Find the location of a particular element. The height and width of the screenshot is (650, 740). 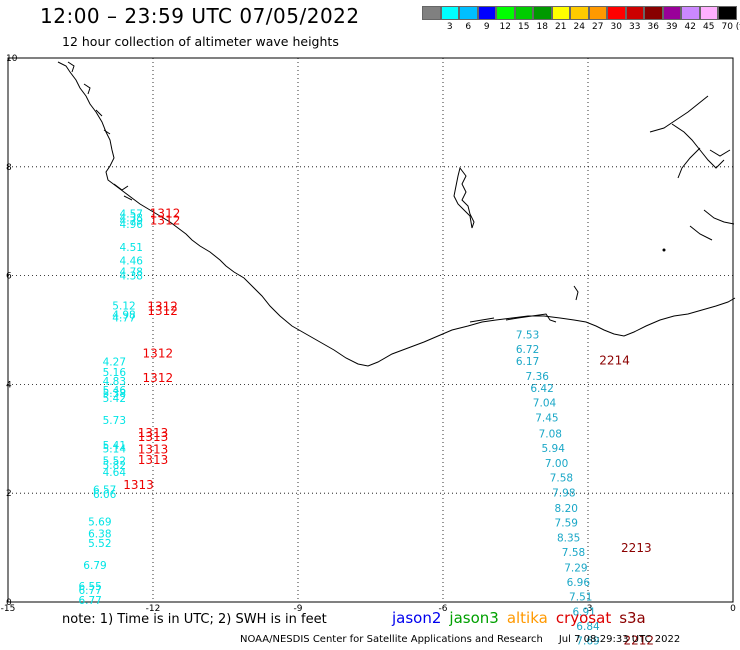

legend-item-cryosat: cryosat is located at coordinates (583, 618).